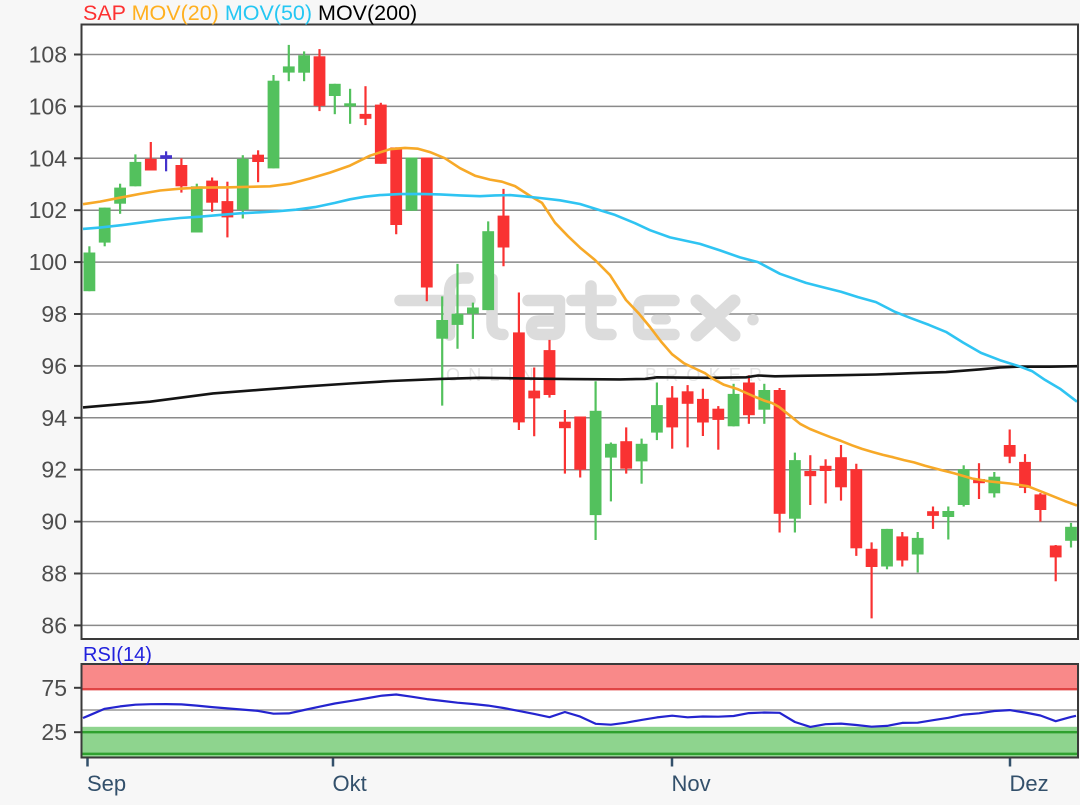 The width and height of the screenshot is (1080, 805). Describe the element at coordinates (54, 366) in the screenshot. I see `svg-text: 96` at that location.